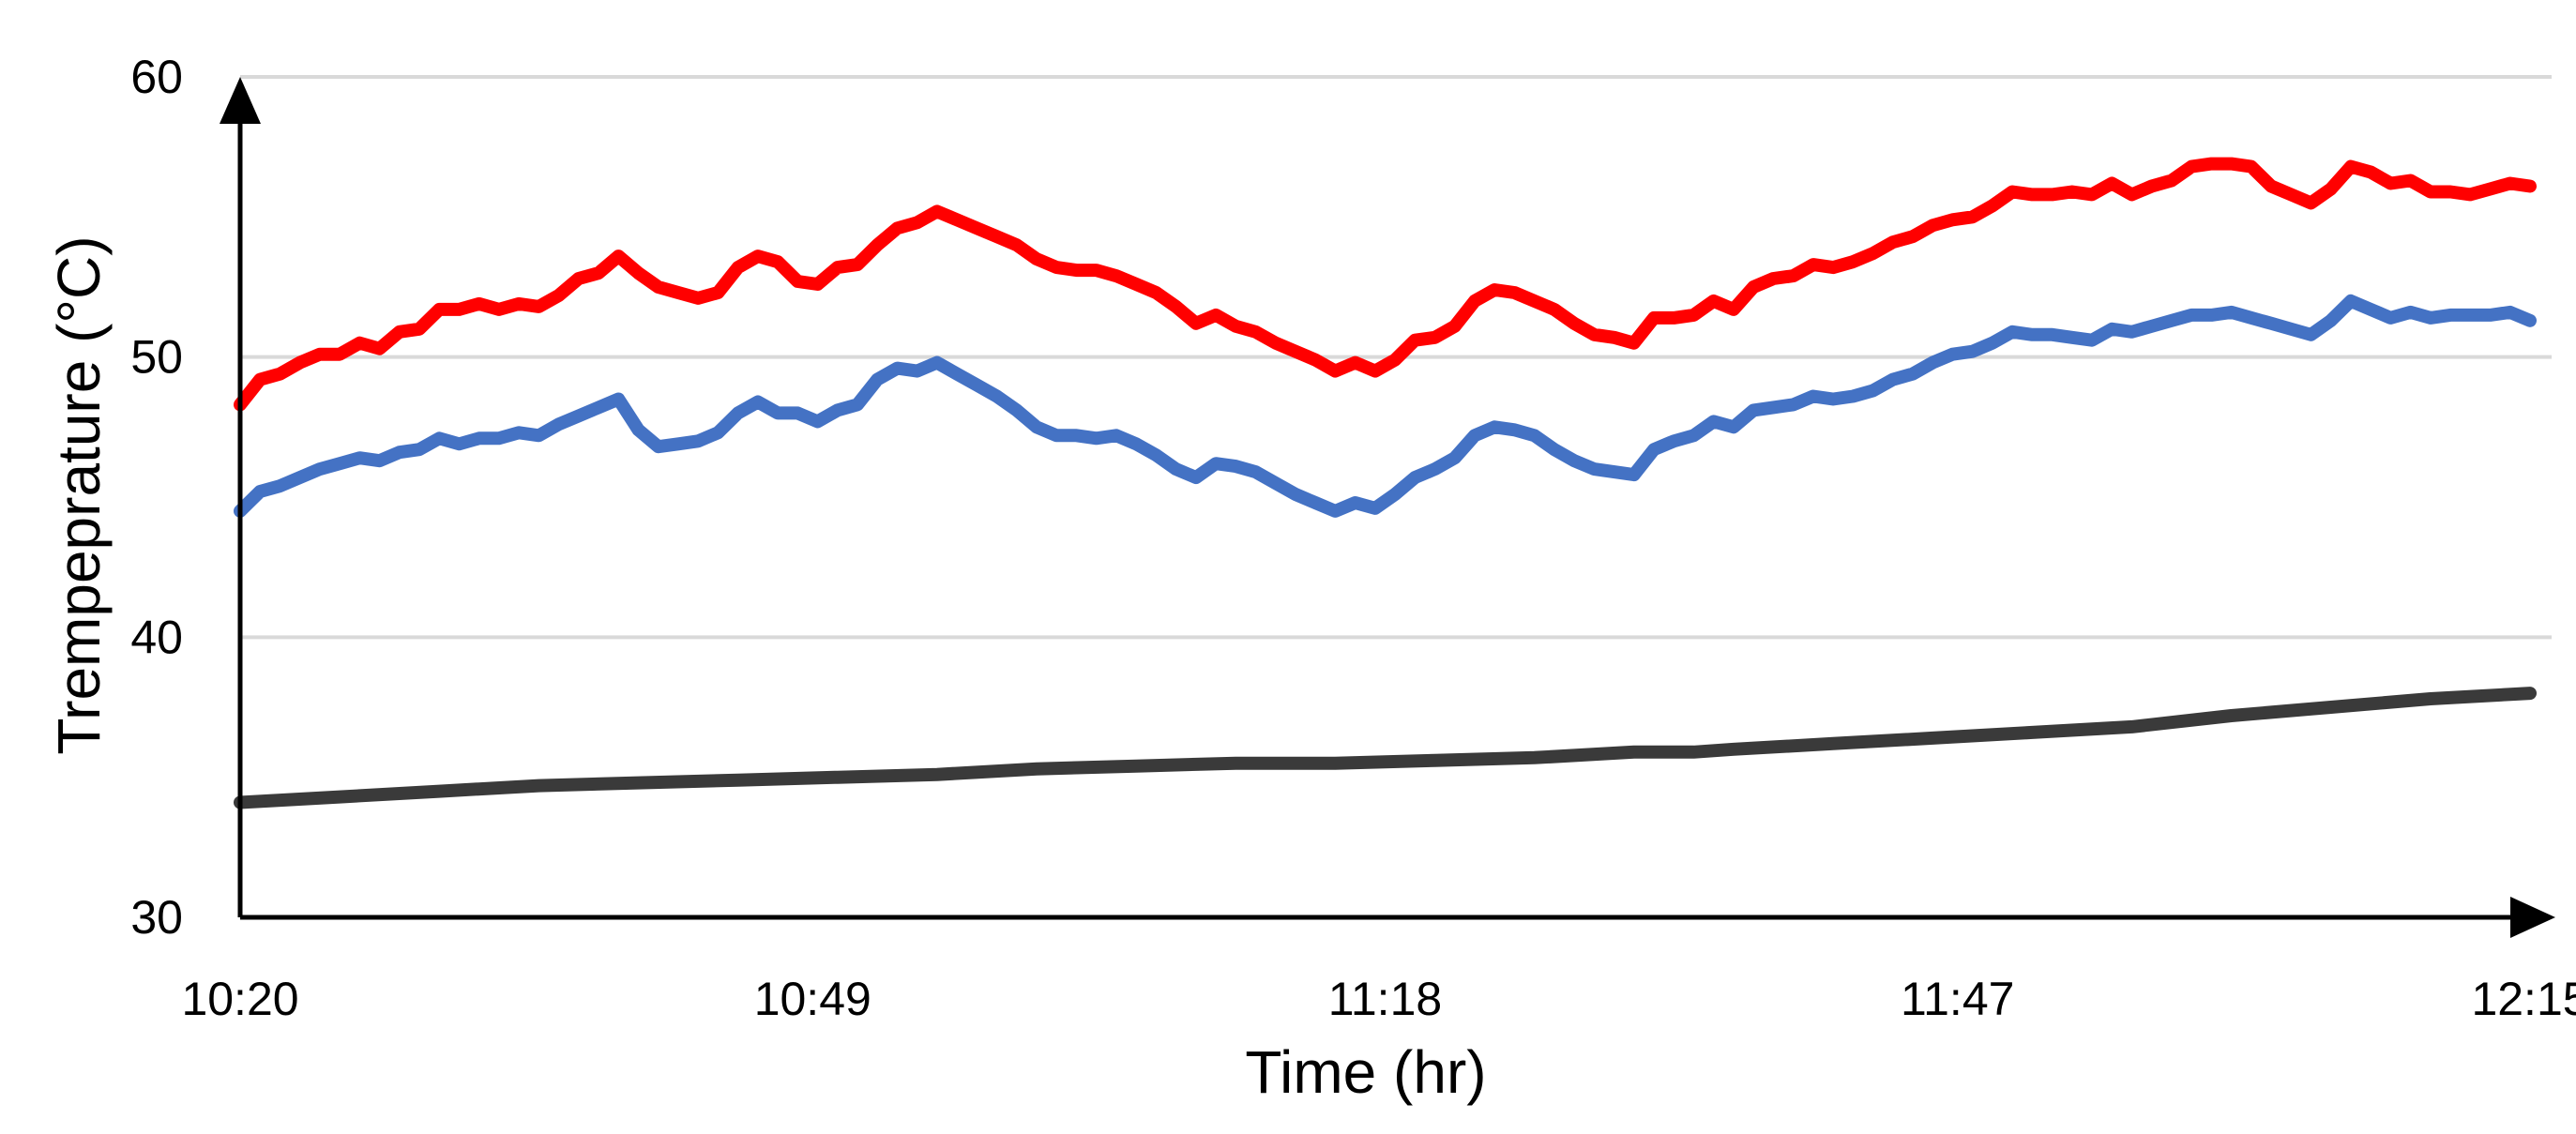 This screenshot has height=1134, width=2576. I want to click on x-tick-label: 10:20, so click(239, 999).